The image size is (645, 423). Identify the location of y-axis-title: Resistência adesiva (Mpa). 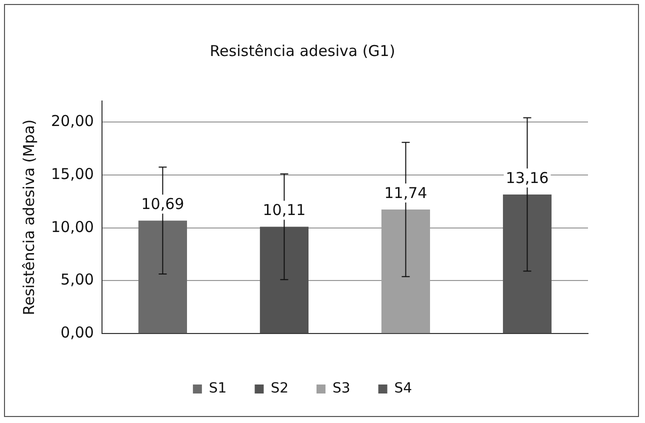
(29, 217).